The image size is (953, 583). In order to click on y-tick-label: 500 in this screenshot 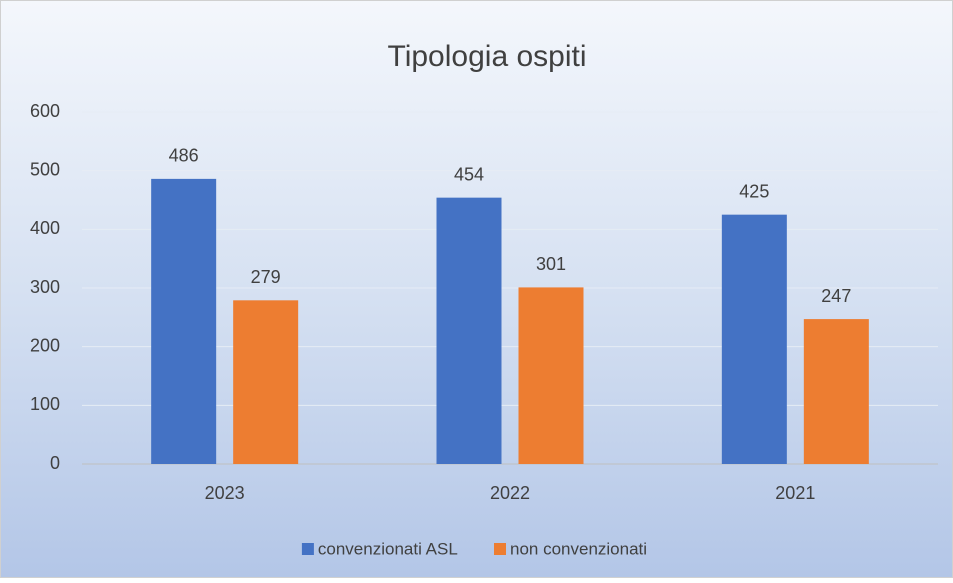, I will do `click(45, 169)`.